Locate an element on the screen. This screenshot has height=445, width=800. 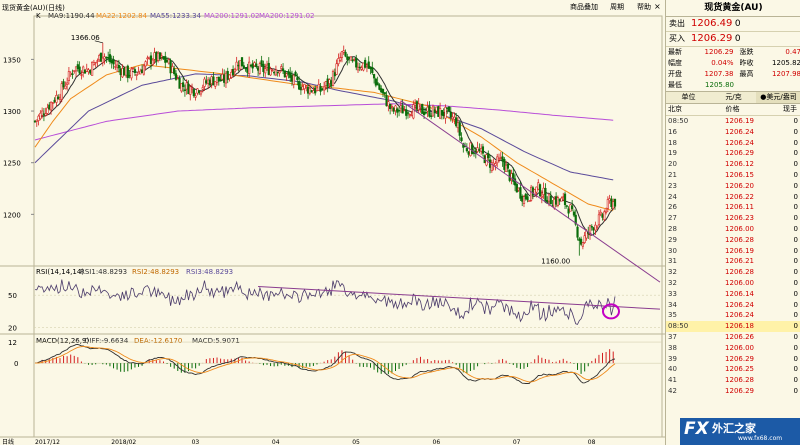
change-value: 0.47 is located at coordinates (792, 52).